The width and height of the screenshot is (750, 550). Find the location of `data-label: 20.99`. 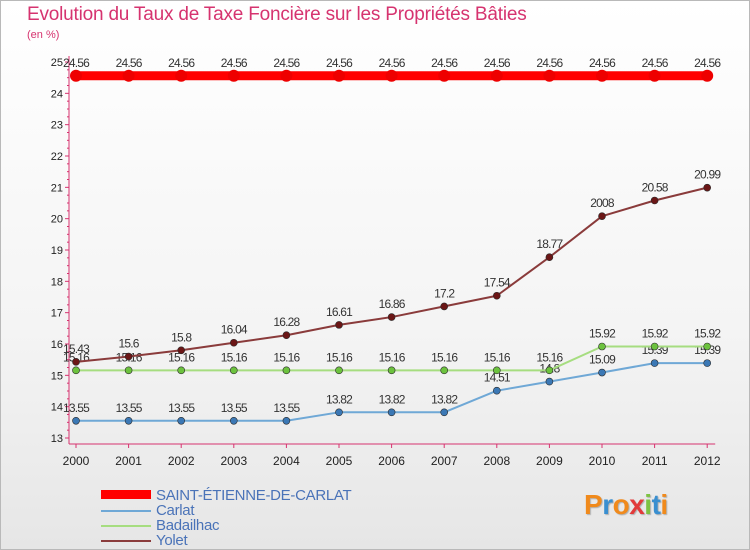

data-label: 20.99 is located at coordinates (707, 175).